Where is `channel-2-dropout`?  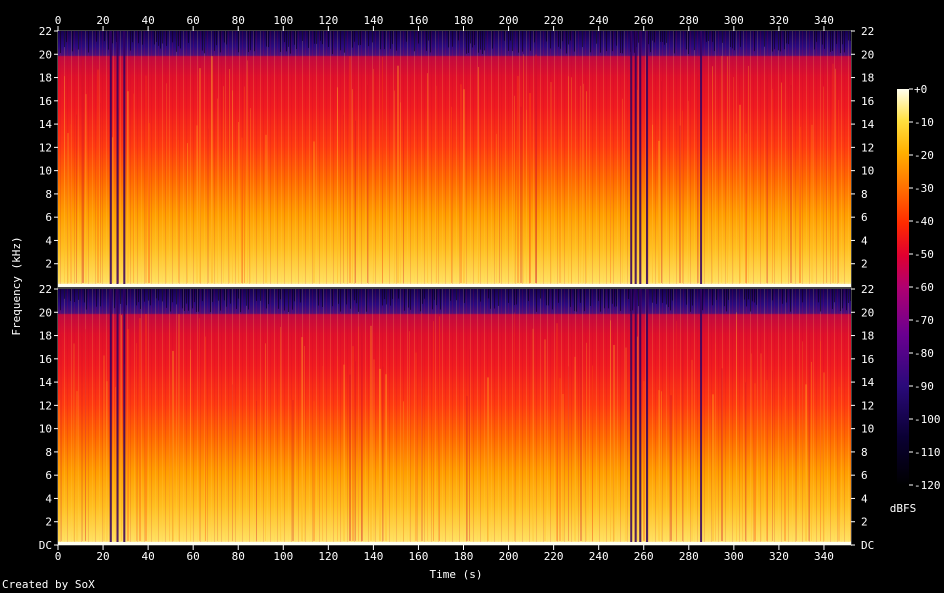
channel-2-dropout is located at coordinates (117, 415).